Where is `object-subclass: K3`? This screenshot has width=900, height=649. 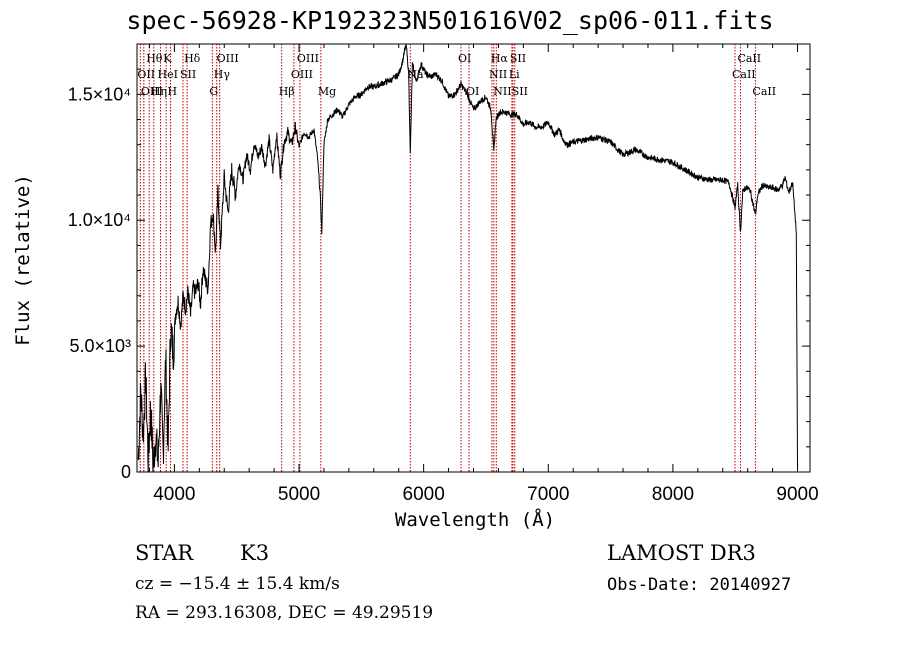 object-subclass: K3 is located at coordinates (255, 553).